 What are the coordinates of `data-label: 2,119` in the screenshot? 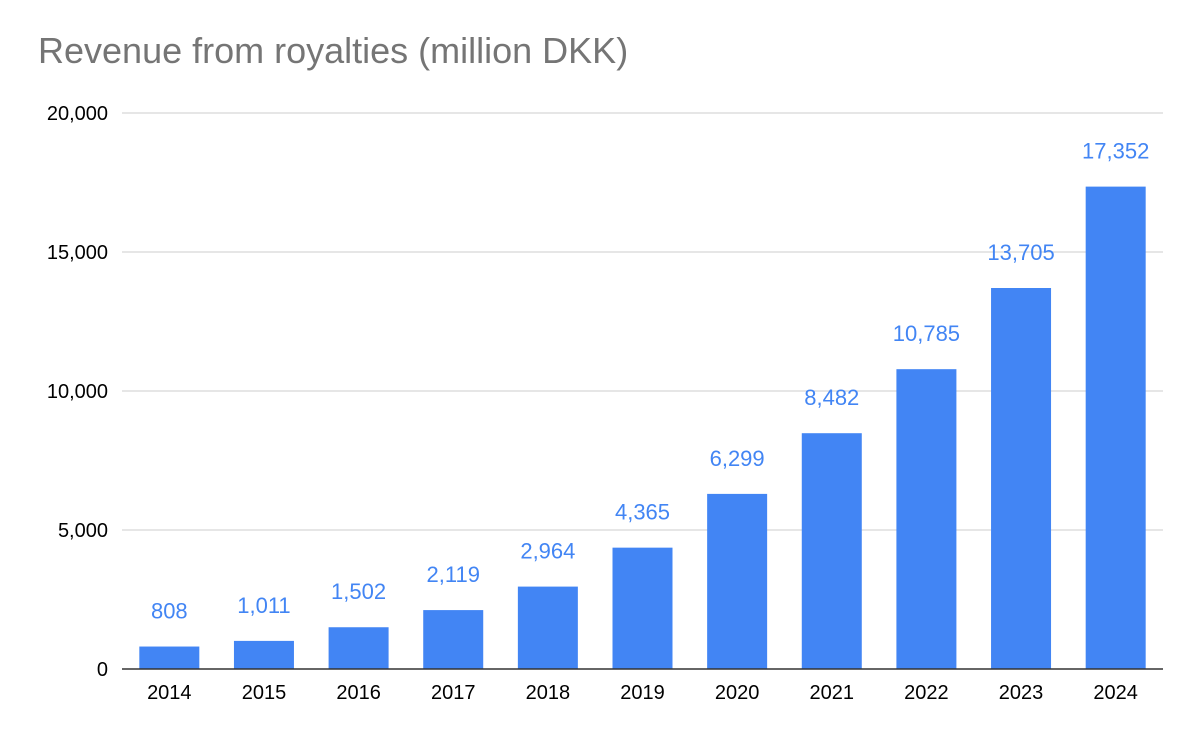 It's located at (453, 574).